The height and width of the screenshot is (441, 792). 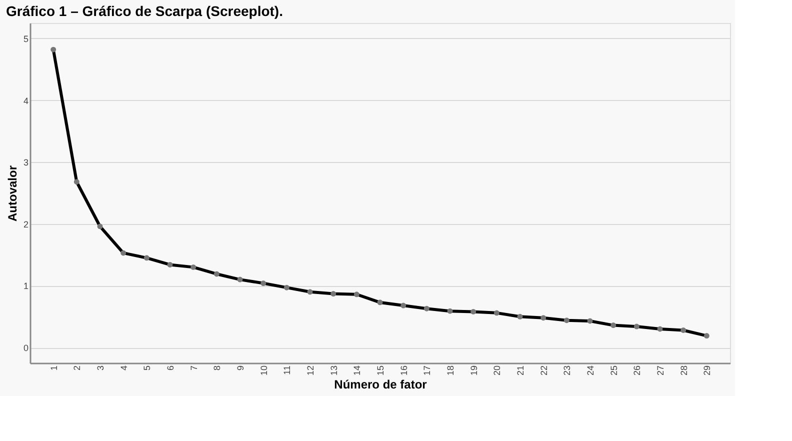 What do you see at coordinates (451, 371) in the screenshot?
I see `x-tick-label: 18` at bounding box center [451, 371].